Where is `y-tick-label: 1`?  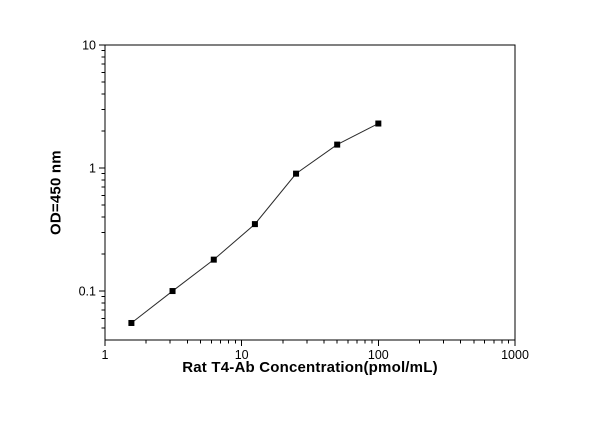 y-tick-label: 1 is located at coordinates (92, 169).